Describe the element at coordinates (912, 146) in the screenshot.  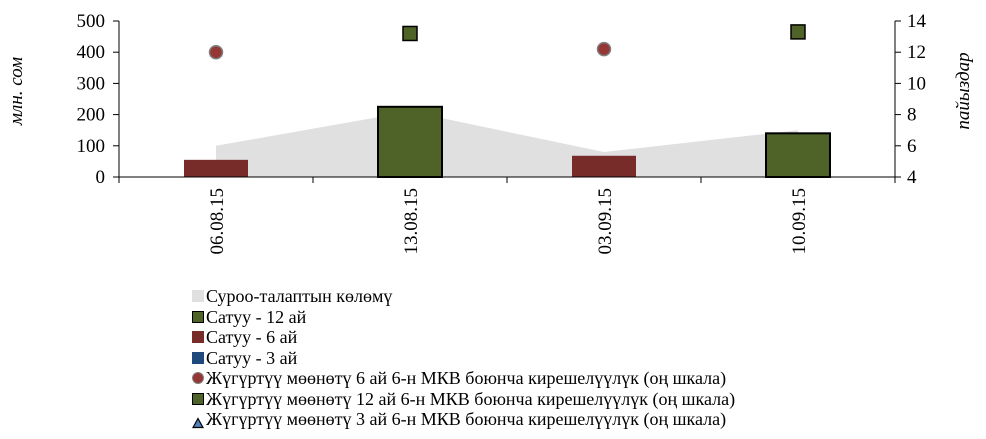
I see `right-tick-label: 6` at that location.